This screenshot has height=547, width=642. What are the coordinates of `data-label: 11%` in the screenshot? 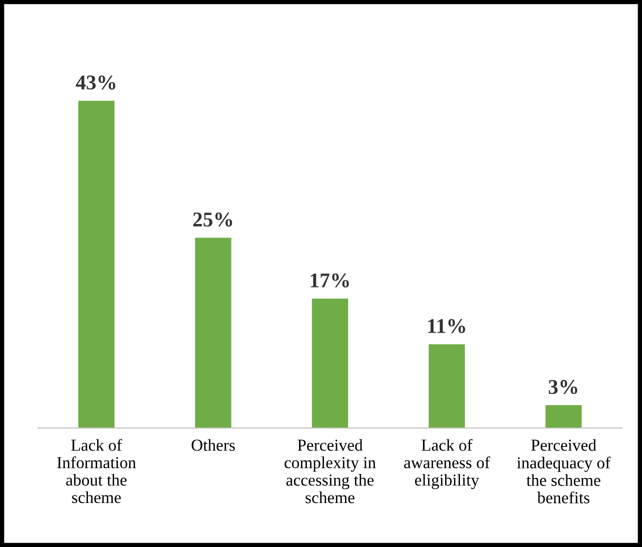 It's located at (447, 326).